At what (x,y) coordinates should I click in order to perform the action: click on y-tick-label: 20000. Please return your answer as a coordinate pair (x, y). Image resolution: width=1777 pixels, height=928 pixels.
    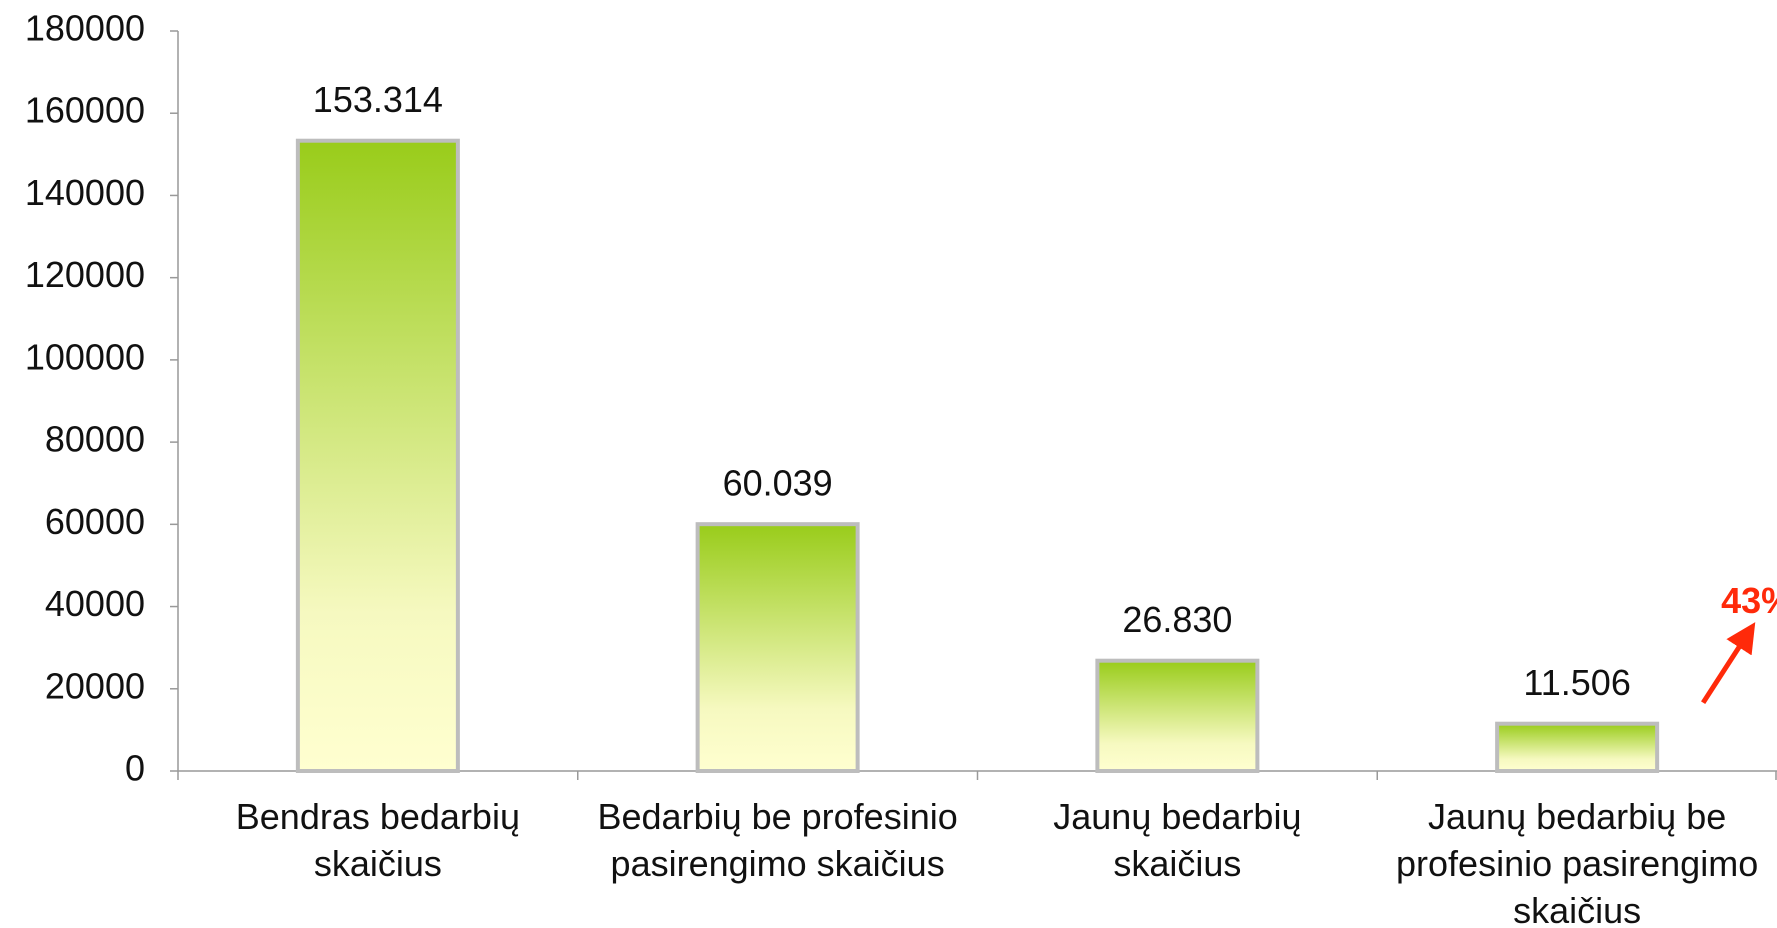
    Looking at the image, I should click on (95, 685).